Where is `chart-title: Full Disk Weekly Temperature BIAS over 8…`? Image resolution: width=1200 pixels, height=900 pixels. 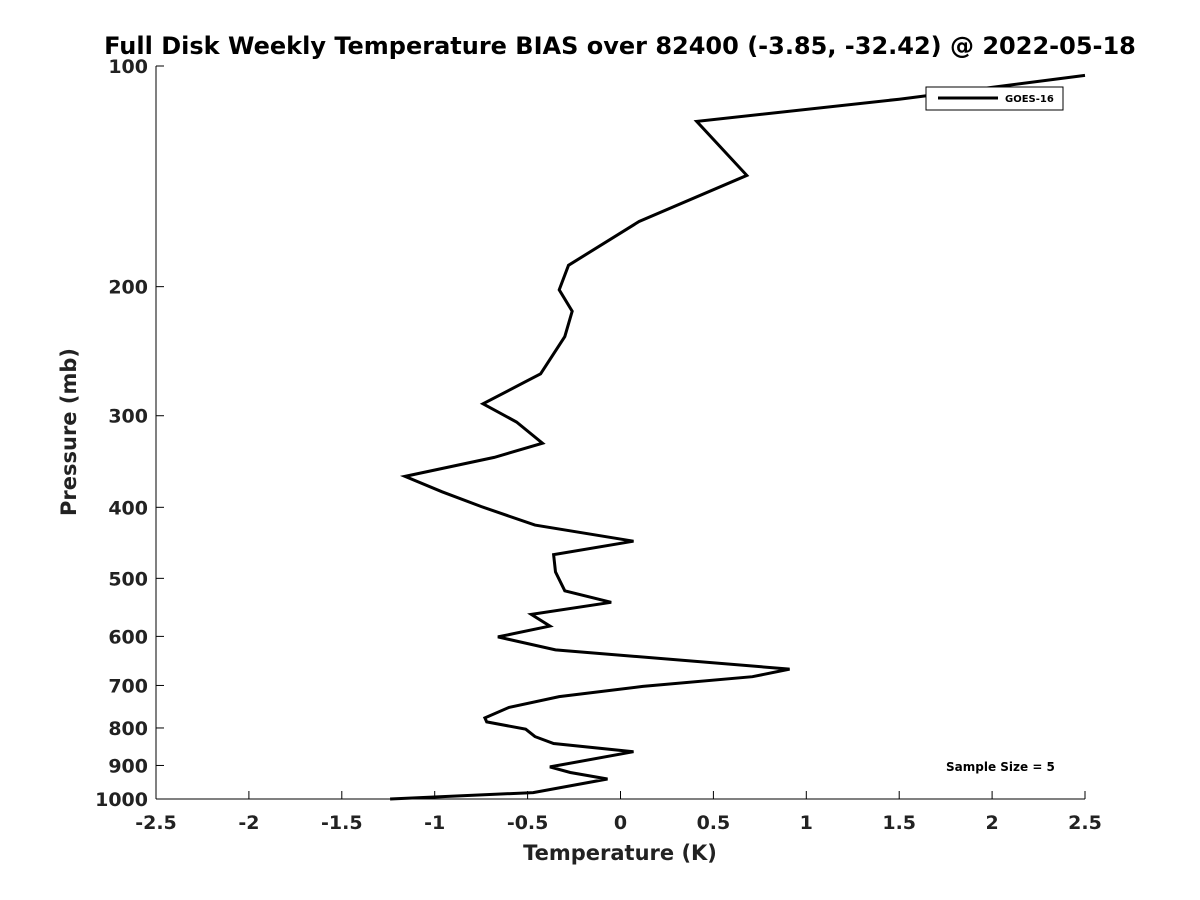
chart-title: Full Disk Weekly Temperature BIAS over 8… is located at coordinates (620, 46).